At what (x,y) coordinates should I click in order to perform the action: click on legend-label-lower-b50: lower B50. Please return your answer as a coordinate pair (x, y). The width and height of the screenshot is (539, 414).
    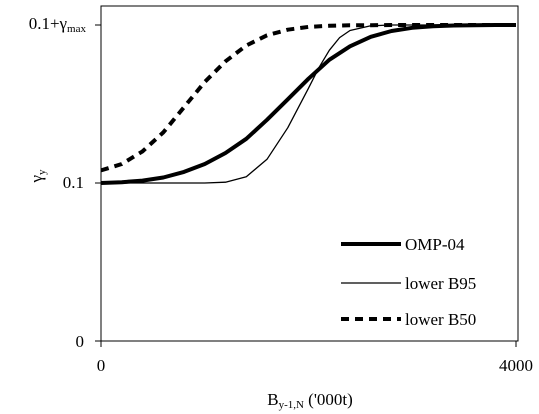
    Looking at the image, I should click on (440, 319).